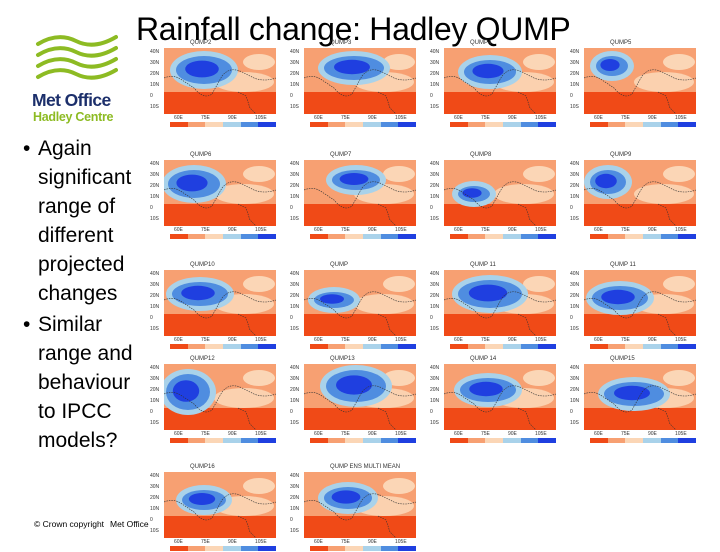 Image resolution: width=720 pixels, height=552 pixels. Describe the element at coordinates (483, 359) in the screenshot. I see `panel-title: QUMP 14` at that location.